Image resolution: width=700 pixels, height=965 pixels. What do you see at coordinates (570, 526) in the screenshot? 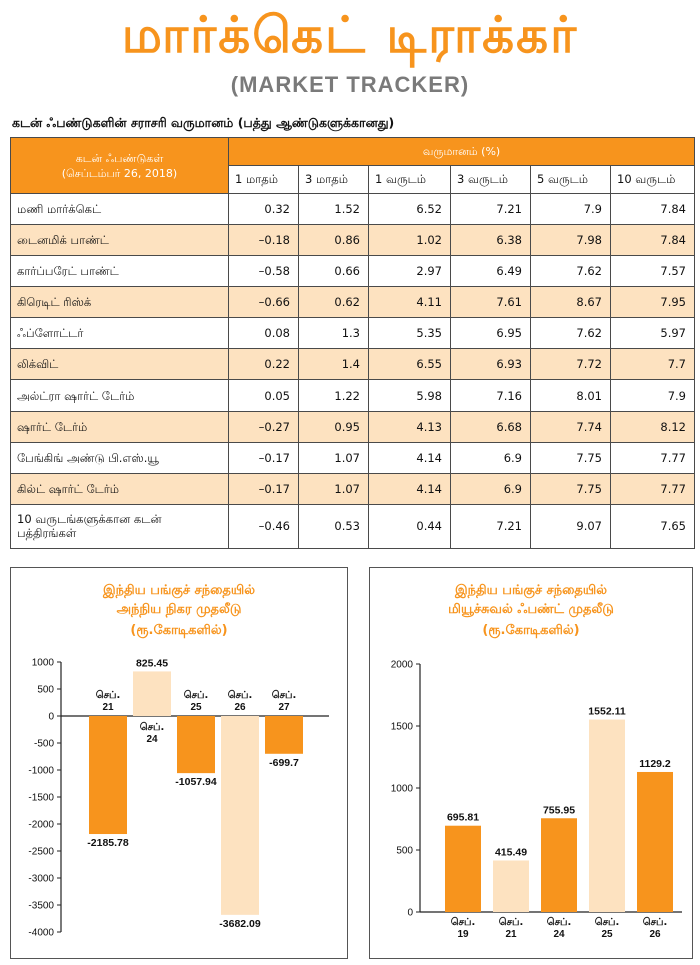
I see `return-value-cell: 9.07` at bounding box center [570, 526].